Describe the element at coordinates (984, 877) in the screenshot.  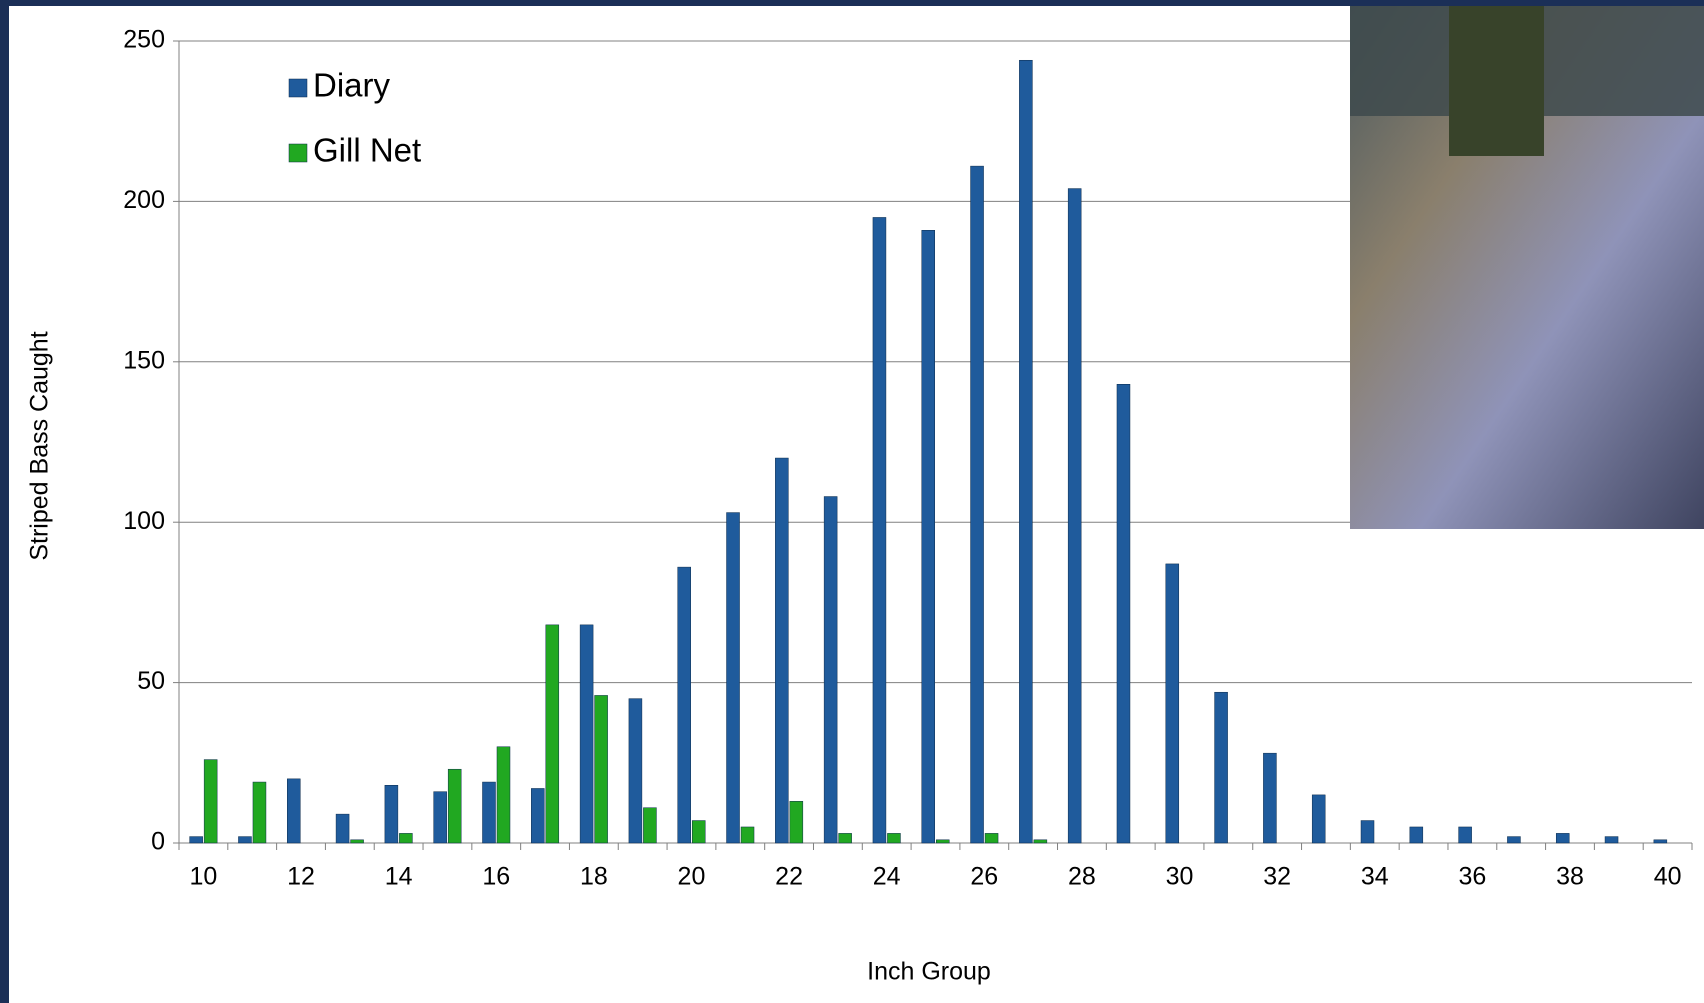
I see `x-tick-label: 26` at that location.